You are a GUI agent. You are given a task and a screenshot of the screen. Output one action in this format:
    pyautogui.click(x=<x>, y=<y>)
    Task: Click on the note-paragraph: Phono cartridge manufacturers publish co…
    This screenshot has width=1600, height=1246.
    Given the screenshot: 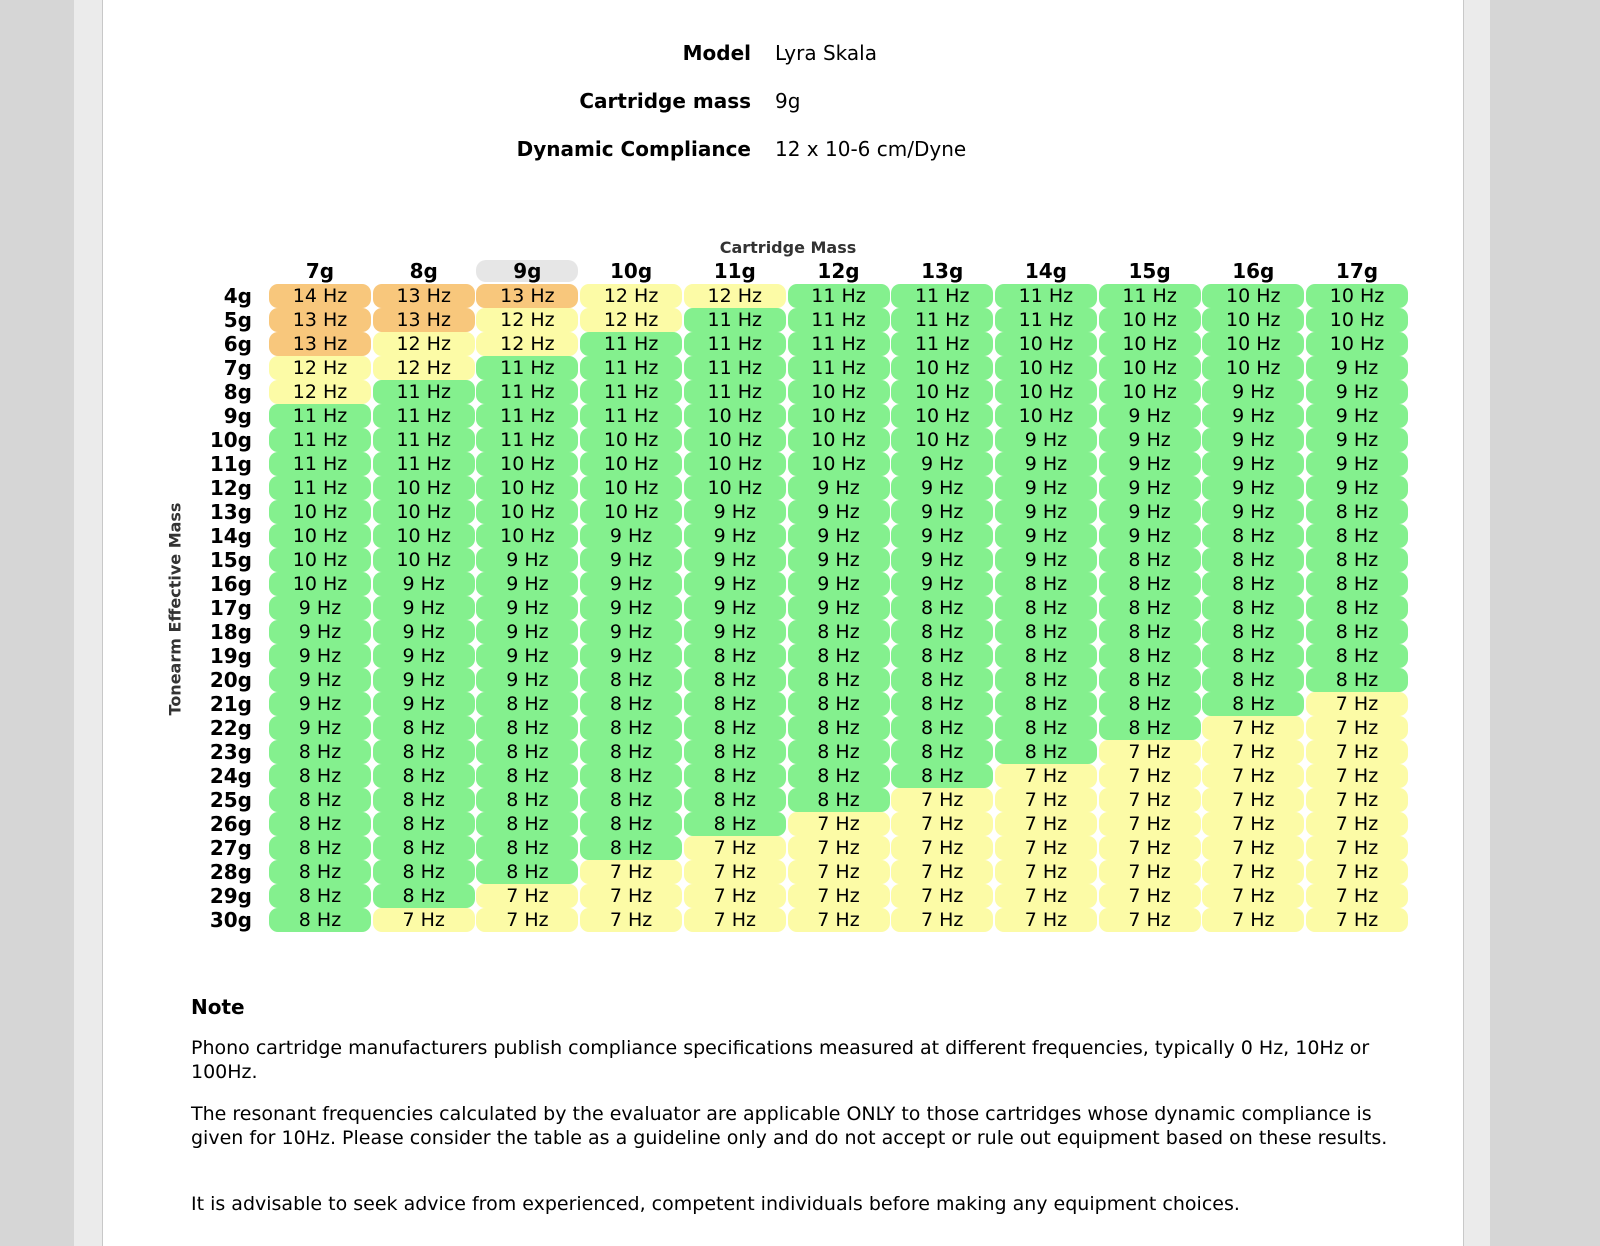 What is the action you would take?
    pyautogui.click(x=780, y=1060)
    